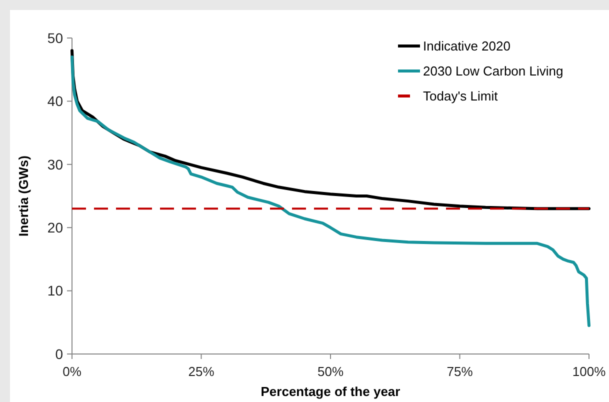  Describe the element at coordinates (55, 164) in the screenshot. I see `y-tick-label: 30` at that location.